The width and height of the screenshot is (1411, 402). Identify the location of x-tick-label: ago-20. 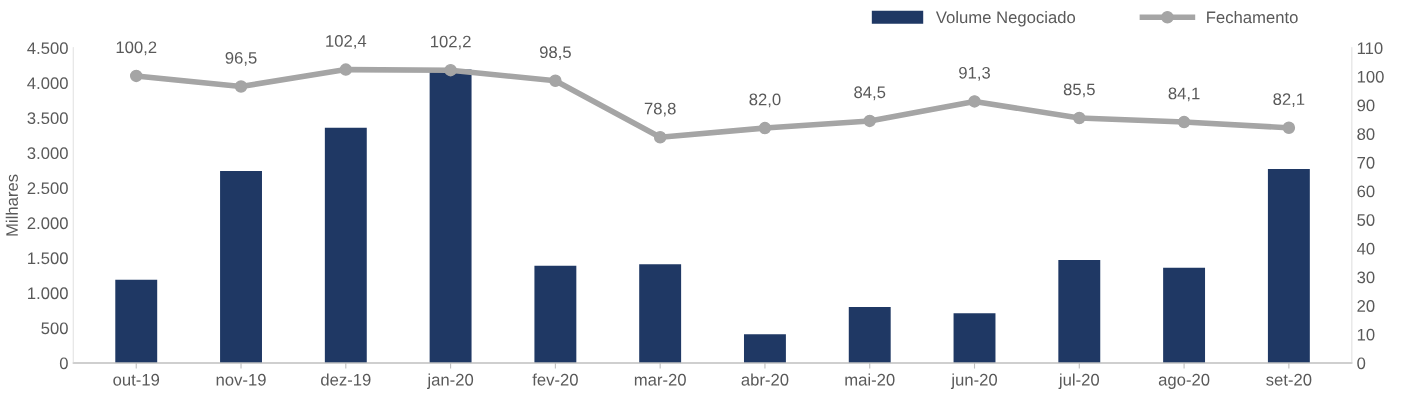
(1184, 381).